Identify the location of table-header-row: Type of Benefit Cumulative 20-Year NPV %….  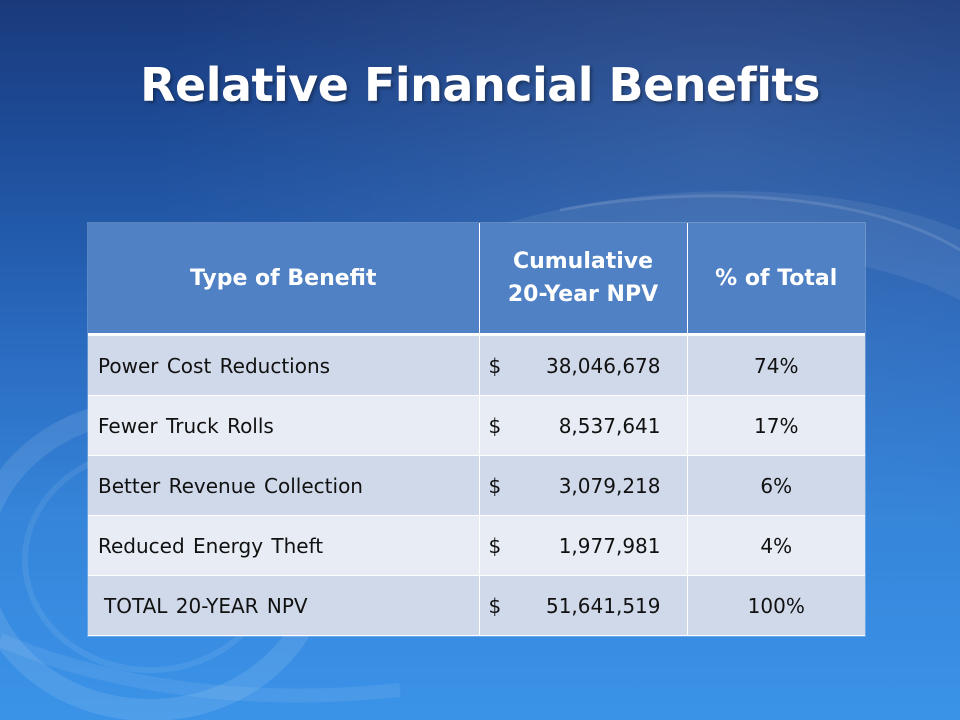
(476, 279).